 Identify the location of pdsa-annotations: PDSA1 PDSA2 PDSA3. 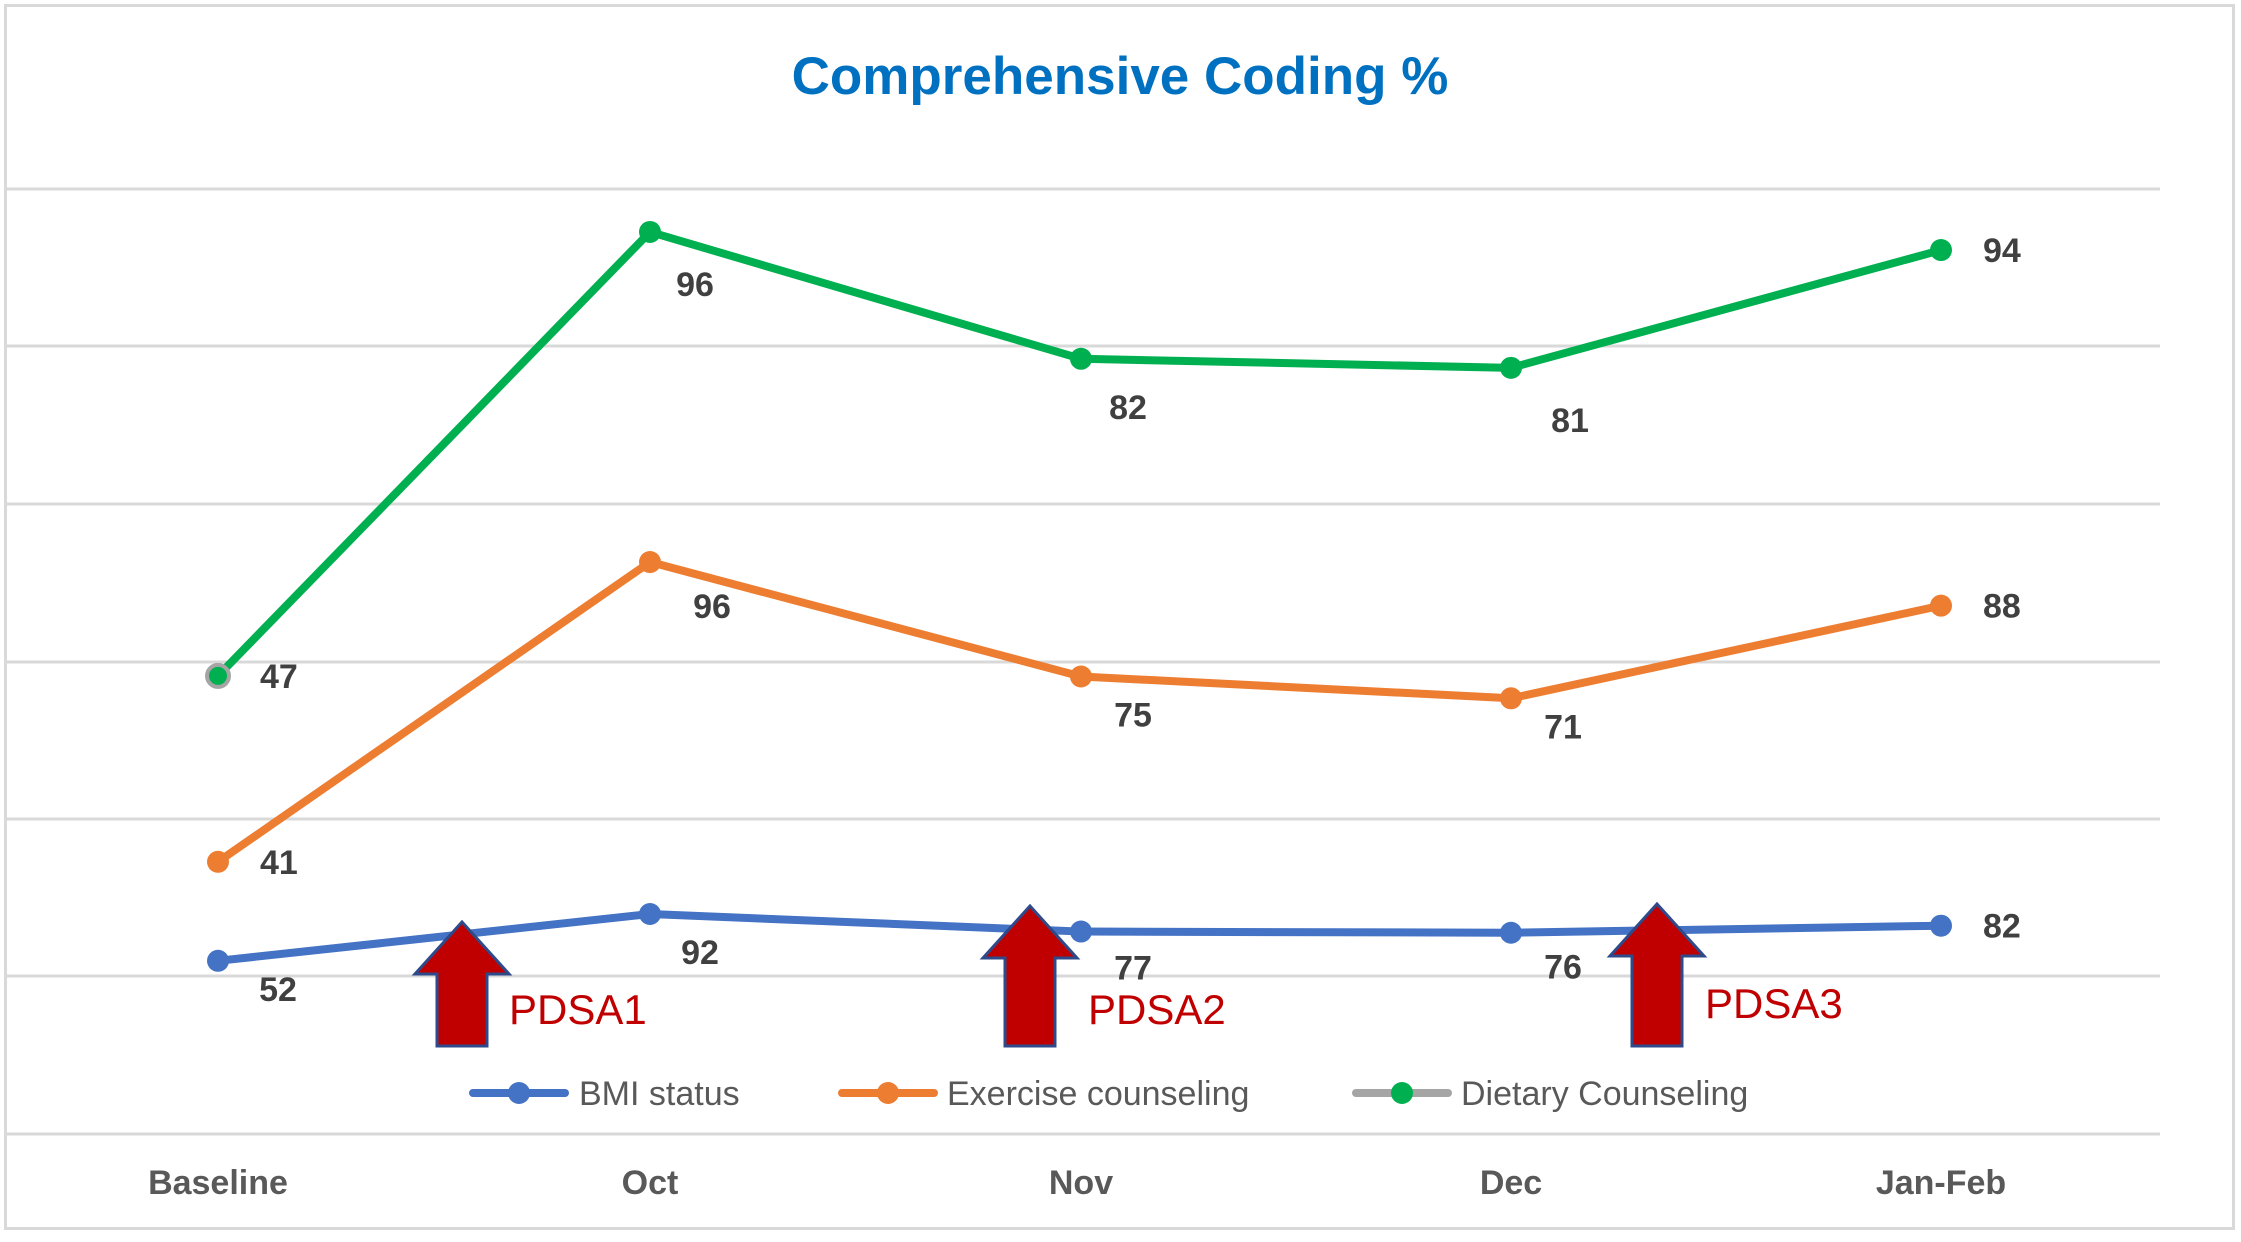
(1127, 974).